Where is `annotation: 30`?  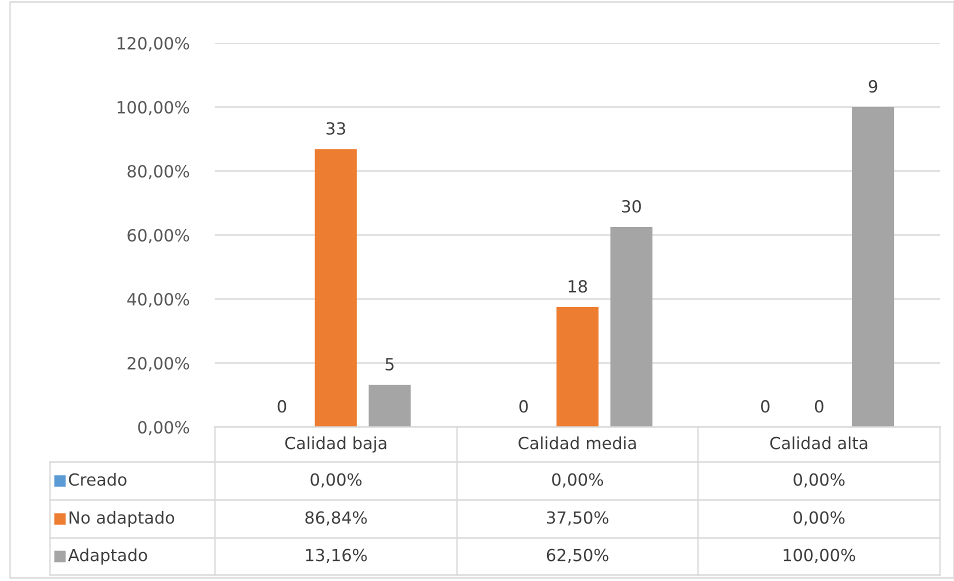
annotation: 30 is located at coordinates (631, 206).